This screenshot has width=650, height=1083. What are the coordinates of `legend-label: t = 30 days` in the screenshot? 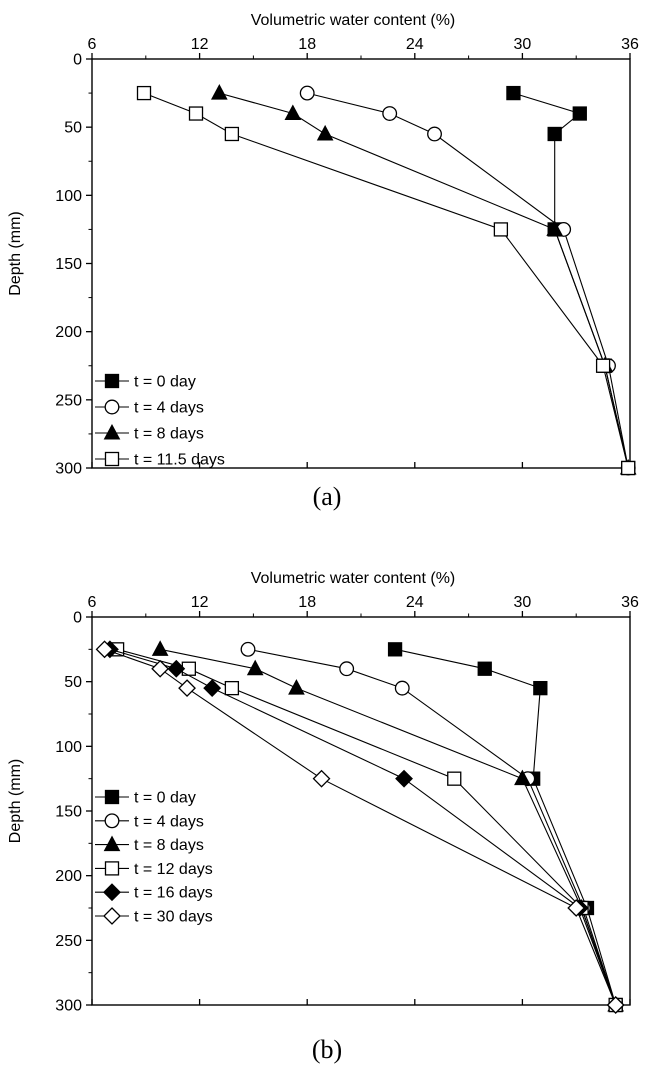 It's located at (173, 917).